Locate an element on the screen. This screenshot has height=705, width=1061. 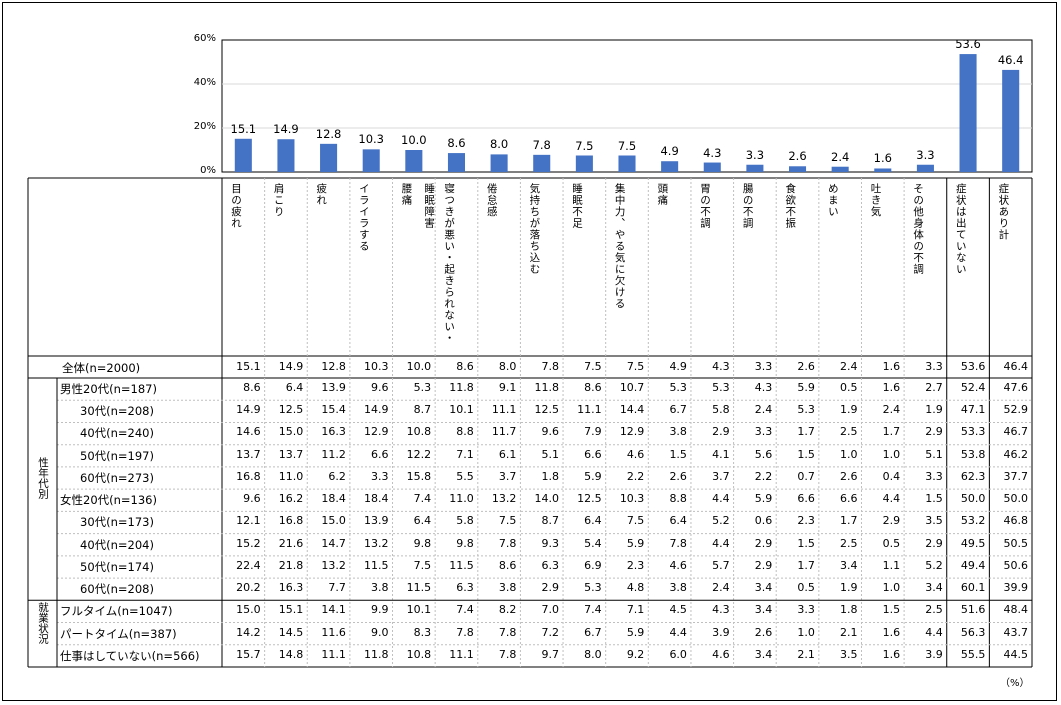
table-cell: 7.1 is located at coordinates (635, 610).